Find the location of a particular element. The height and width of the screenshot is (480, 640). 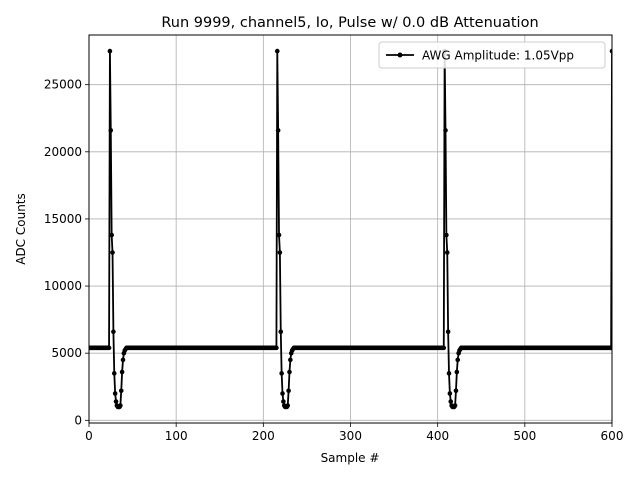

x-axis-ticks: 0 100 200 300 400 500 600 is located at coordinates (354, 433).